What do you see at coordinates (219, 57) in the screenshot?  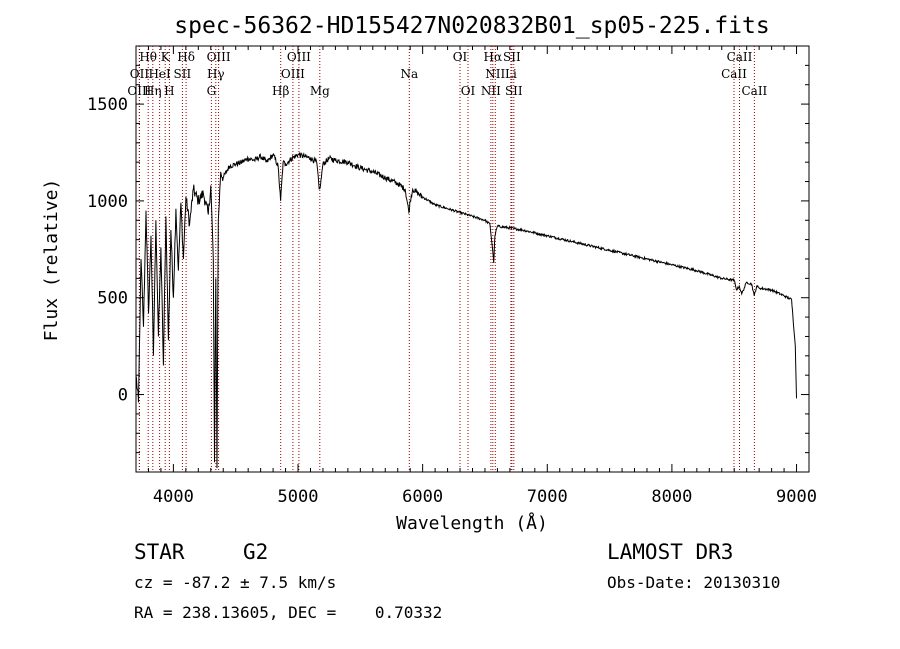 I see `line-label-3: OIII` at bounding box center [219, 57].